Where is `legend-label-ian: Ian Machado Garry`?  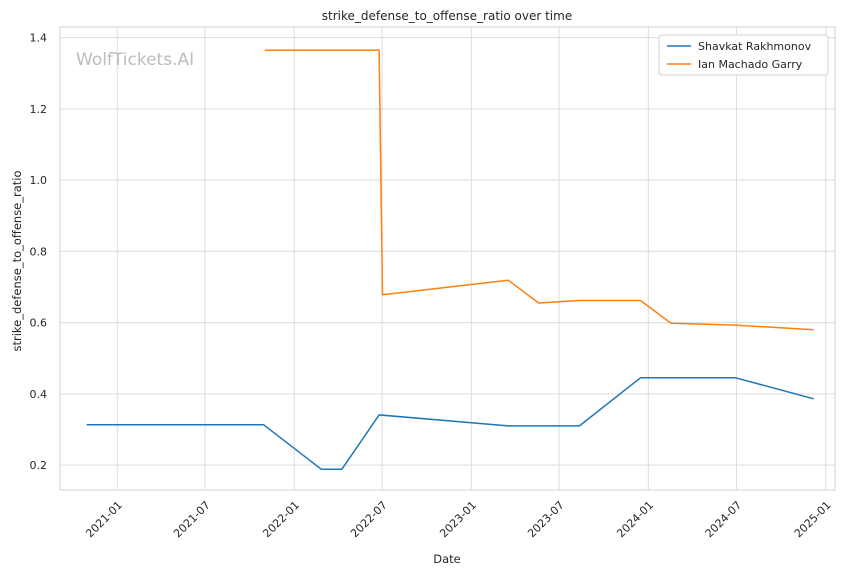 legend-label-ian: Ian Machado Garry is located at coordinates (750, 64).